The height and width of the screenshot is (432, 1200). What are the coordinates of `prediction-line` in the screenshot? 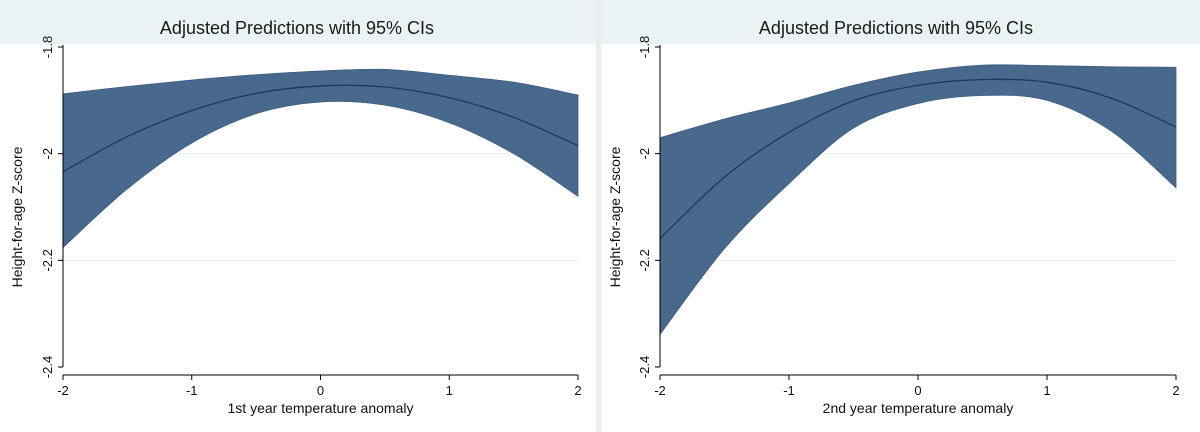 It's located at (320, 128).